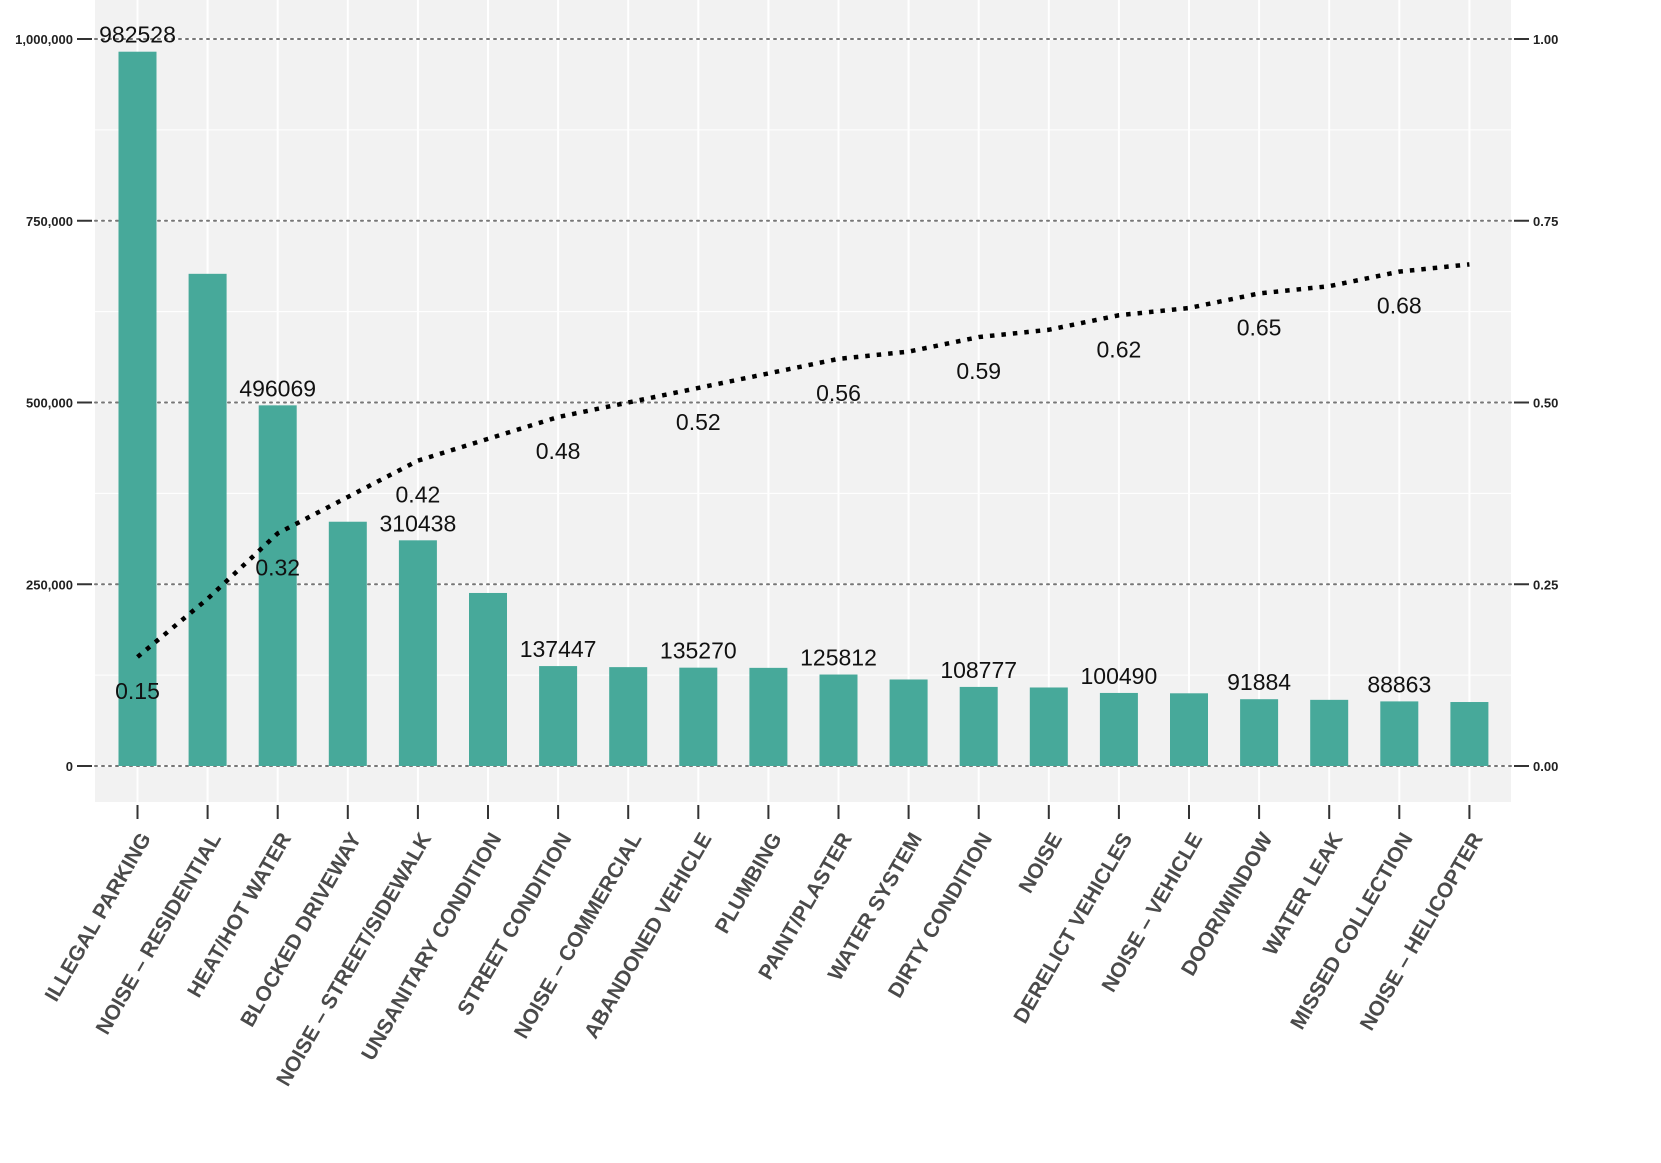 The image size is (1661, 1163). Describe the element at coordinates (978, 670) in the screenshot. I see `bar-value-label: 108777` at that location.